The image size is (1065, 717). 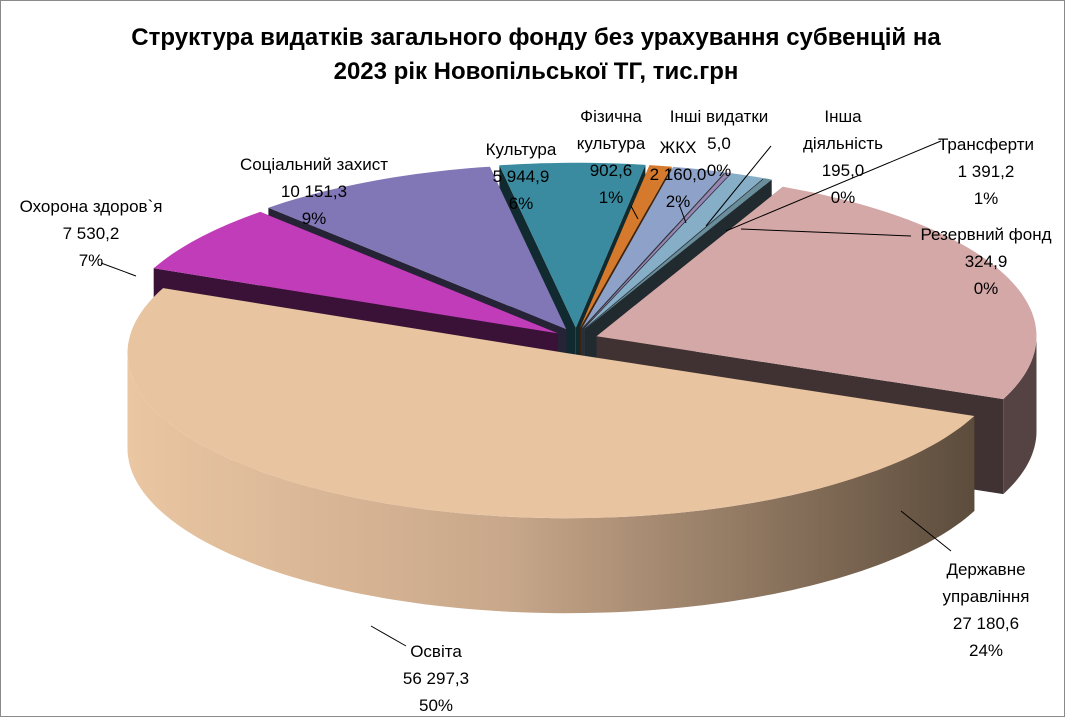 What do you see at coordinates (91, 206) in the screenshot?
I see `category-label: Охорона здоров`я` at bounding box center [91, 206].